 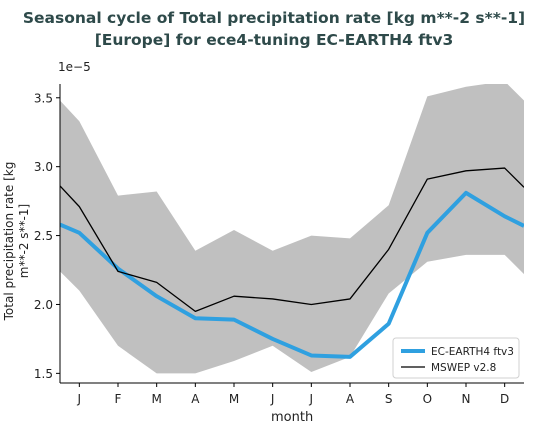 I want to click on x-tick-label: O, so click(x=427, y=399).